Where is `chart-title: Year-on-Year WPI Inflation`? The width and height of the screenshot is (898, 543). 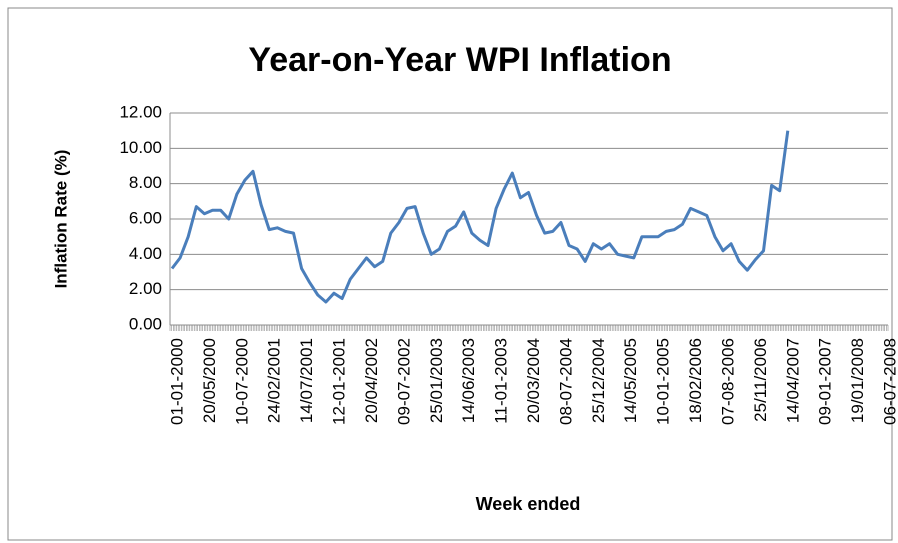
chart-title: Year-on-Year WPI Inflation is located at coordinates (459, 60).